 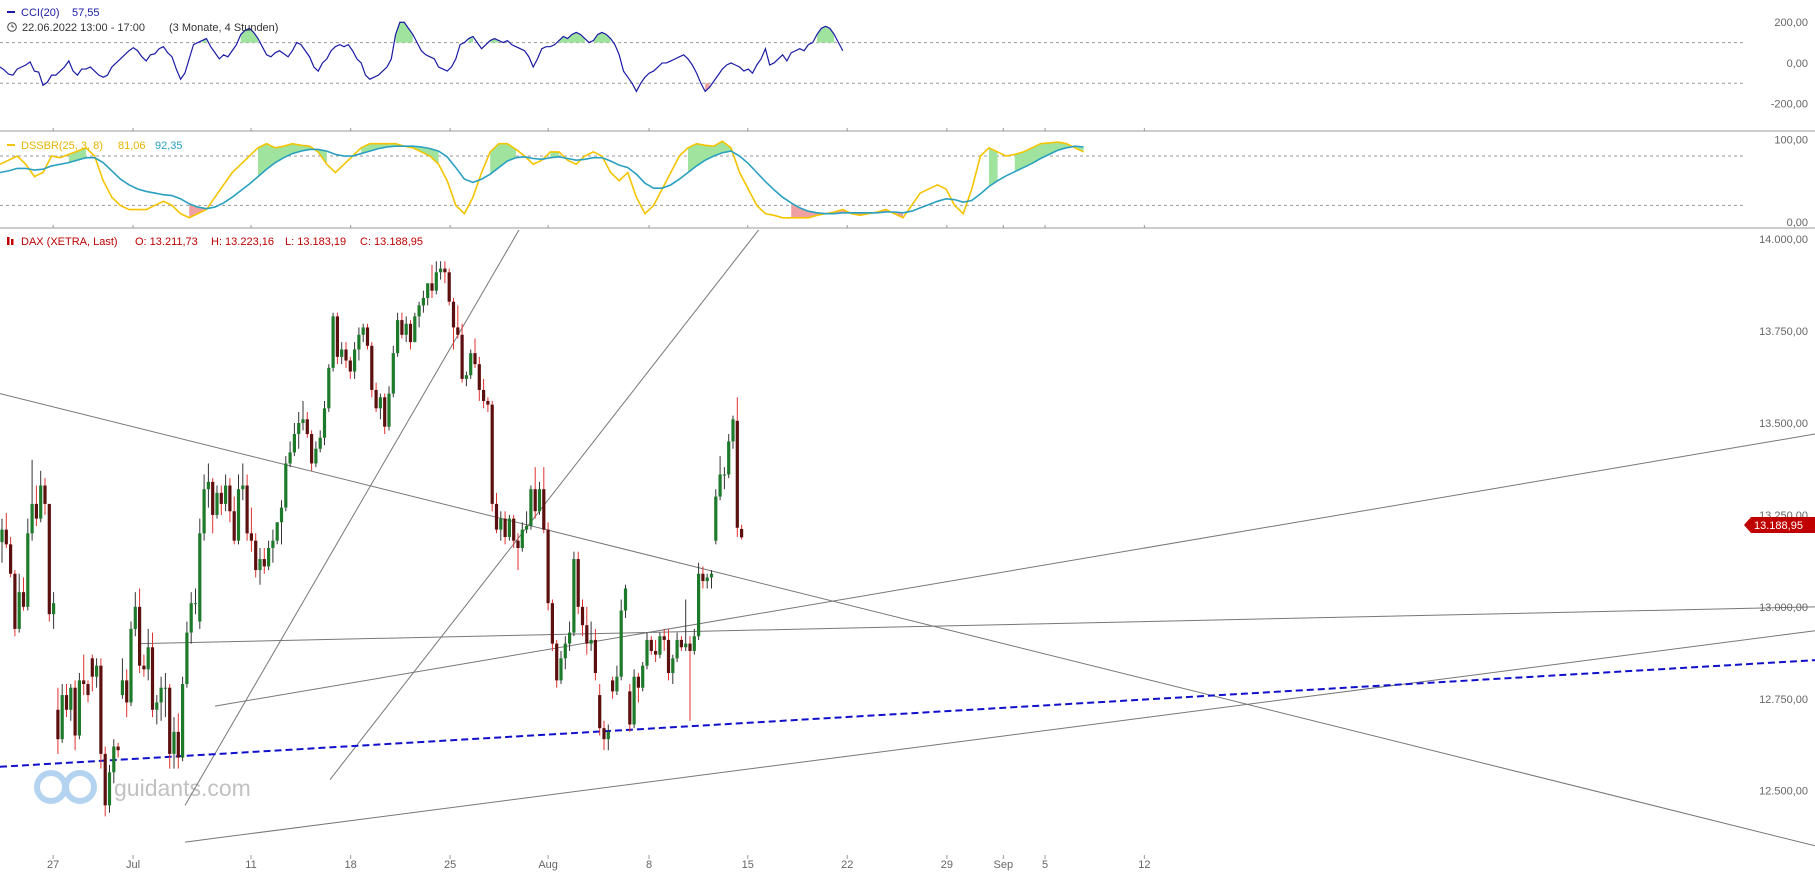 I want to click on dssbr-y-tick-label: 100,00, so click(x=1791, y=141).